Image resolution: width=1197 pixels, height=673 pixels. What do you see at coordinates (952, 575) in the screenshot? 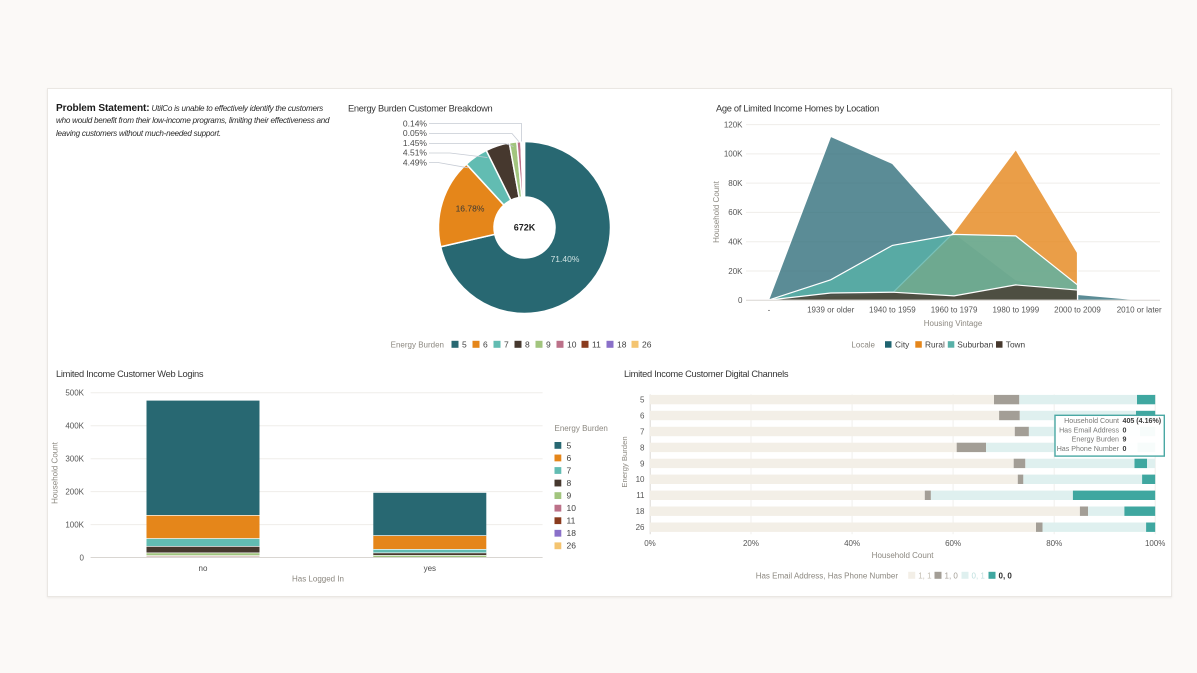
I see `svg-text: 1, 0` at bounding box center [952, 575].